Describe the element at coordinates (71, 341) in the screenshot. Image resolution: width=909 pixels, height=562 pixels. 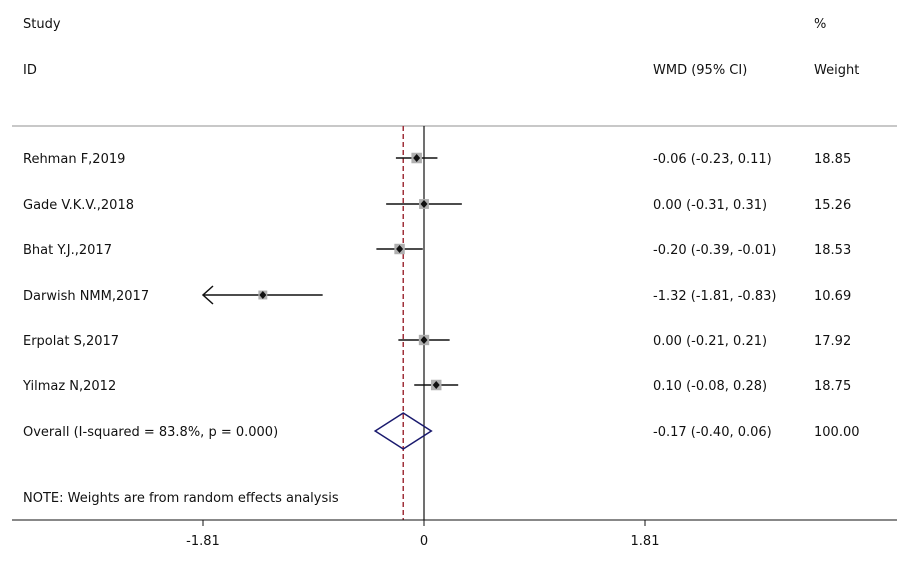
I see `study-label: Erpolat S,2017` at that location.